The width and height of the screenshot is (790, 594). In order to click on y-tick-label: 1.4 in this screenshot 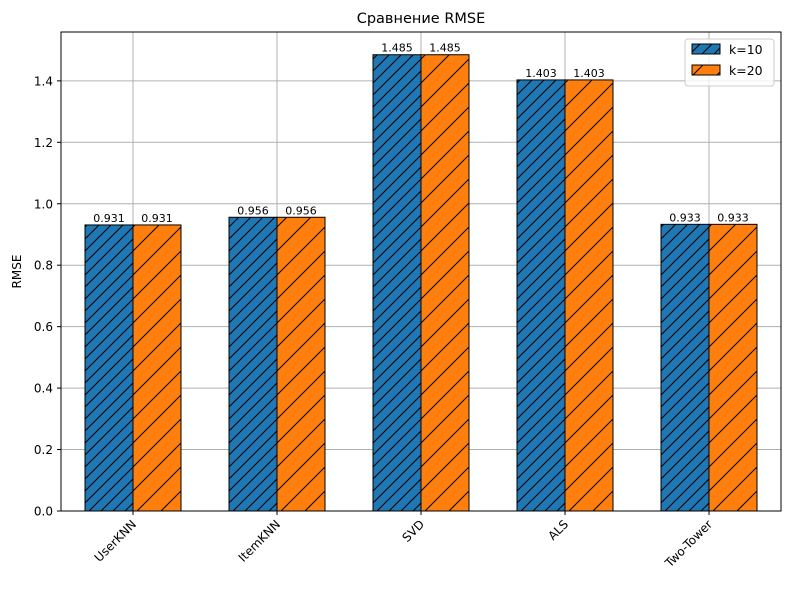, I will do `click(43, 81)`.